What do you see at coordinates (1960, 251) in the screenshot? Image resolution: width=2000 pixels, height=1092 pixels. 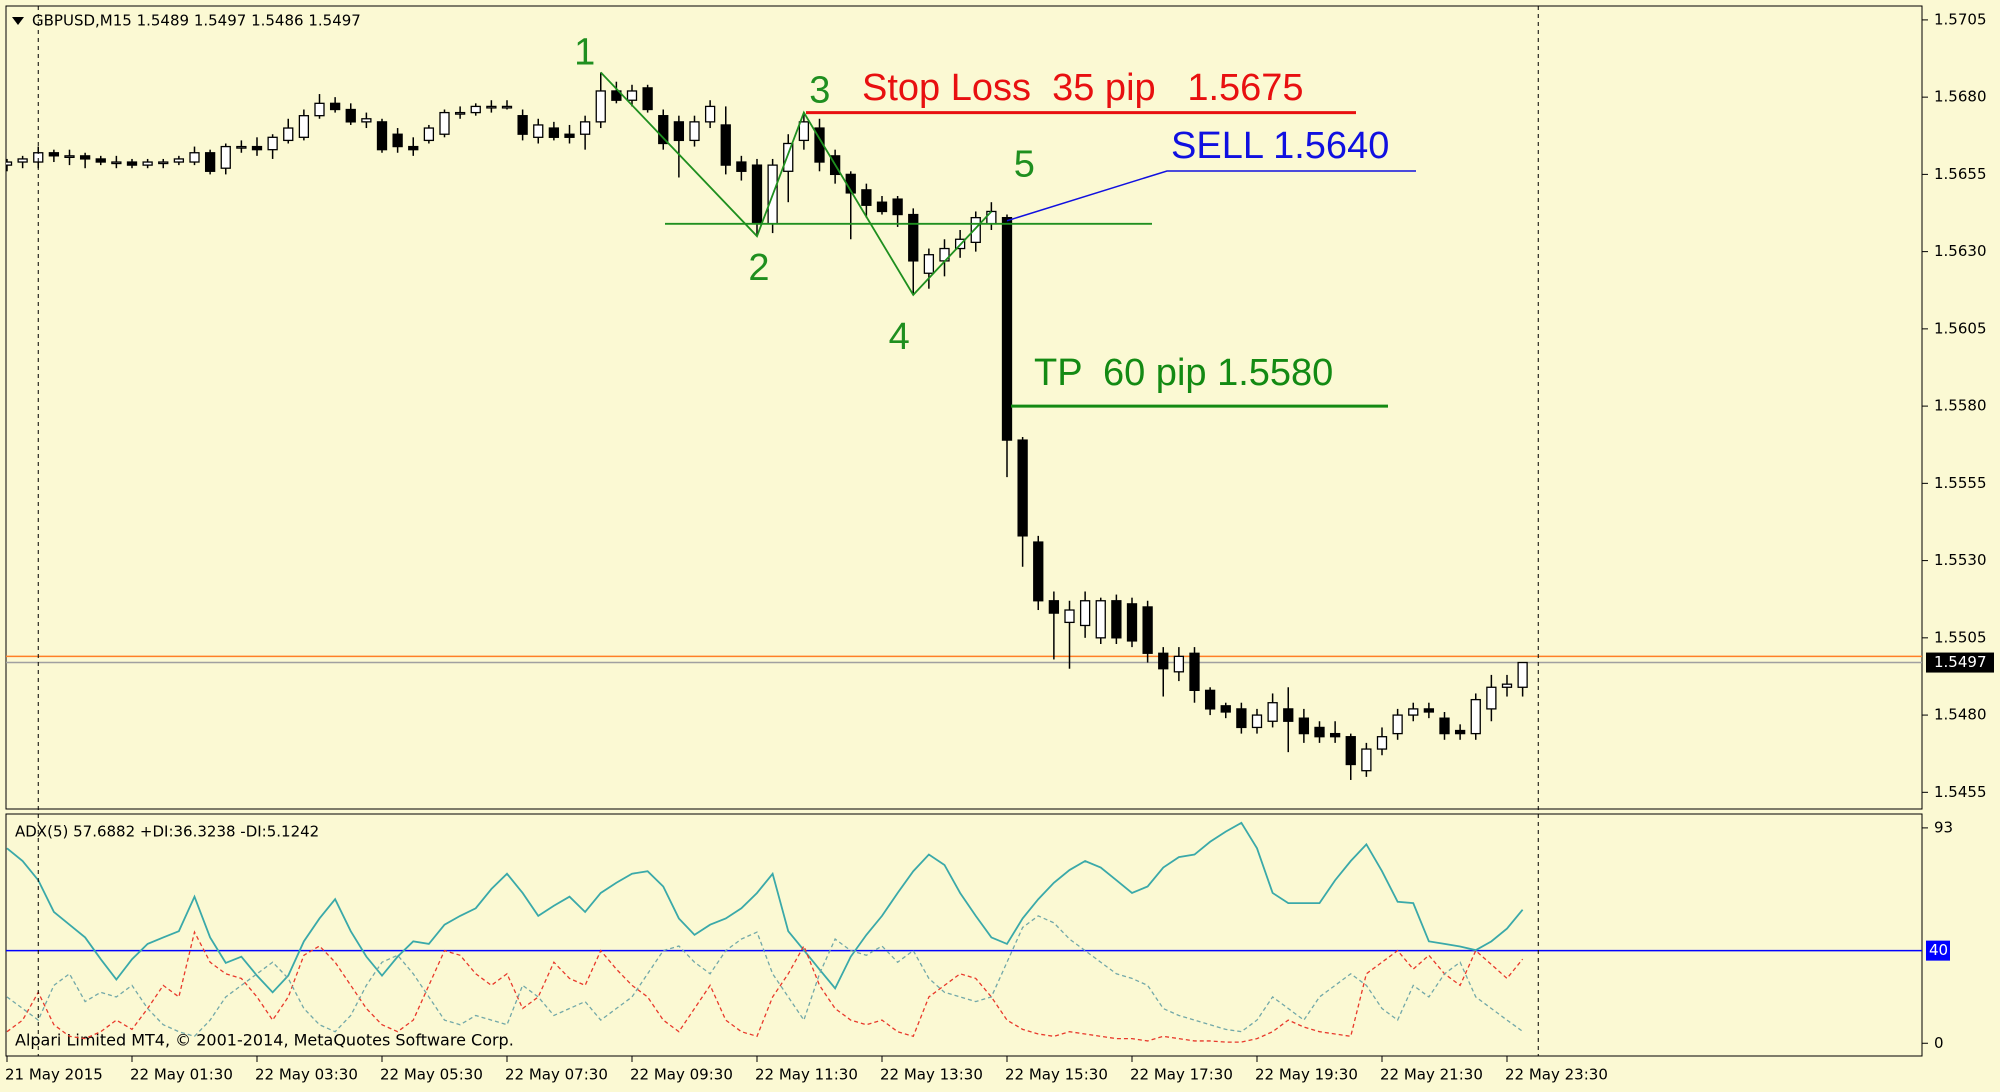 I see `y-tick-label: 1.5630` at bounding box center [1960, 251].